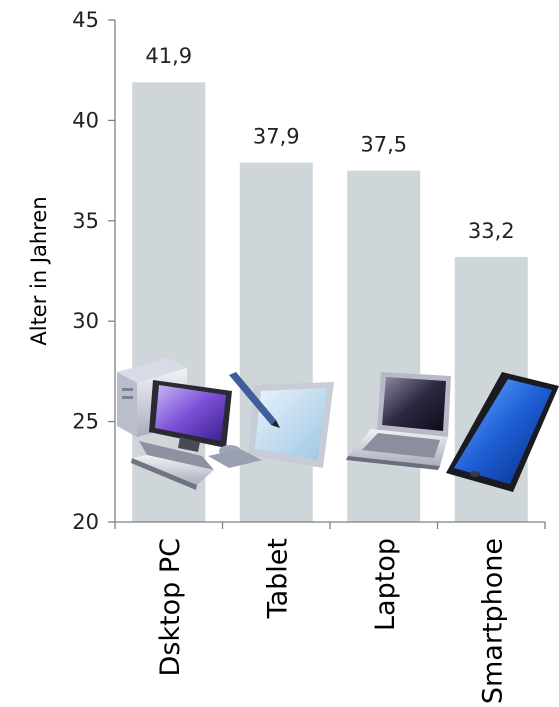 The image size is (559, 707). I want to click on category-label-3: Smartphone, so click(492, 621).